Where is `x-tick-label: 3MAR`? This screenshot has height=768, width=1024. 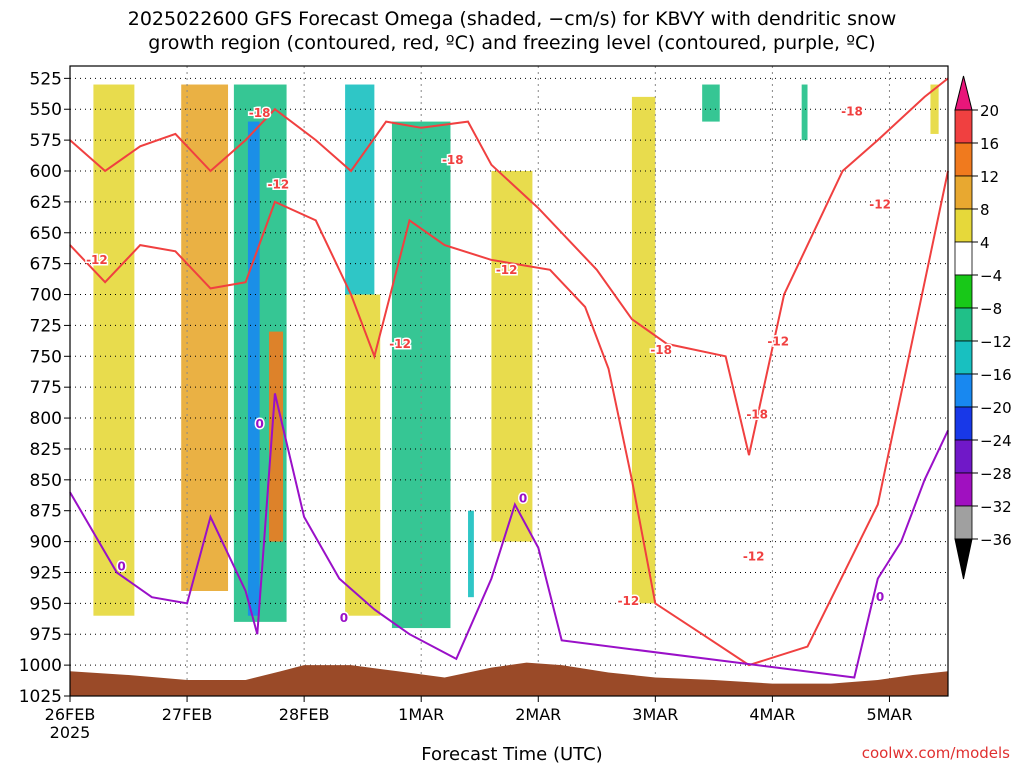 x-tick-label: 3MAR is located at coordinates (655, 714).